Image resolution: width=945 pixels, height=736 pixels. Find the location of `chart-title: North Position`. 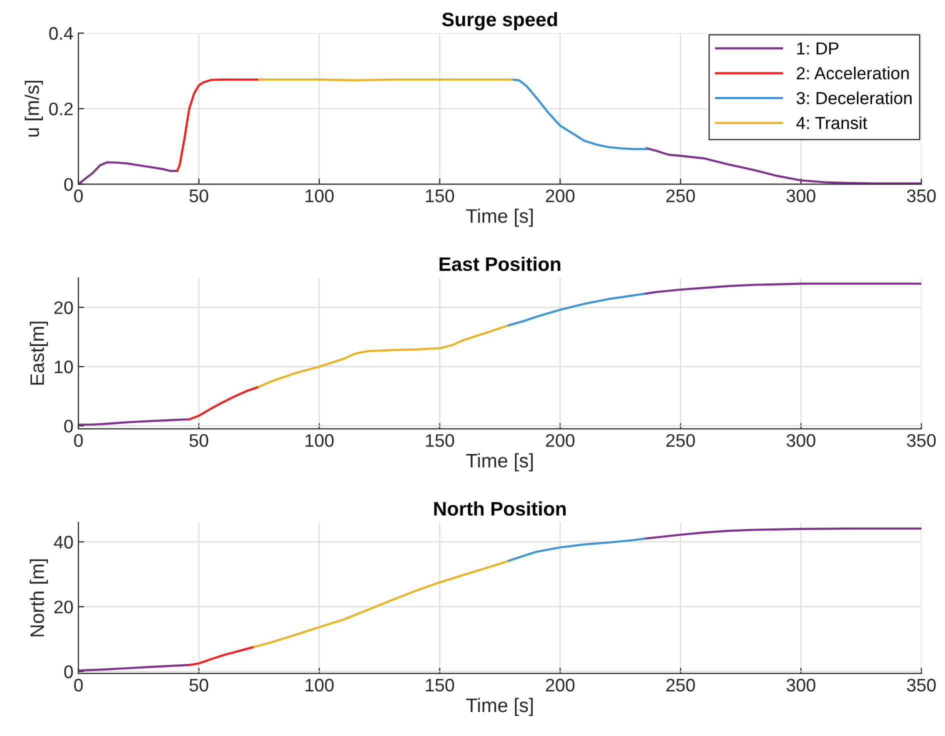

chart-title: North Position is located at coordinates (500, 508).